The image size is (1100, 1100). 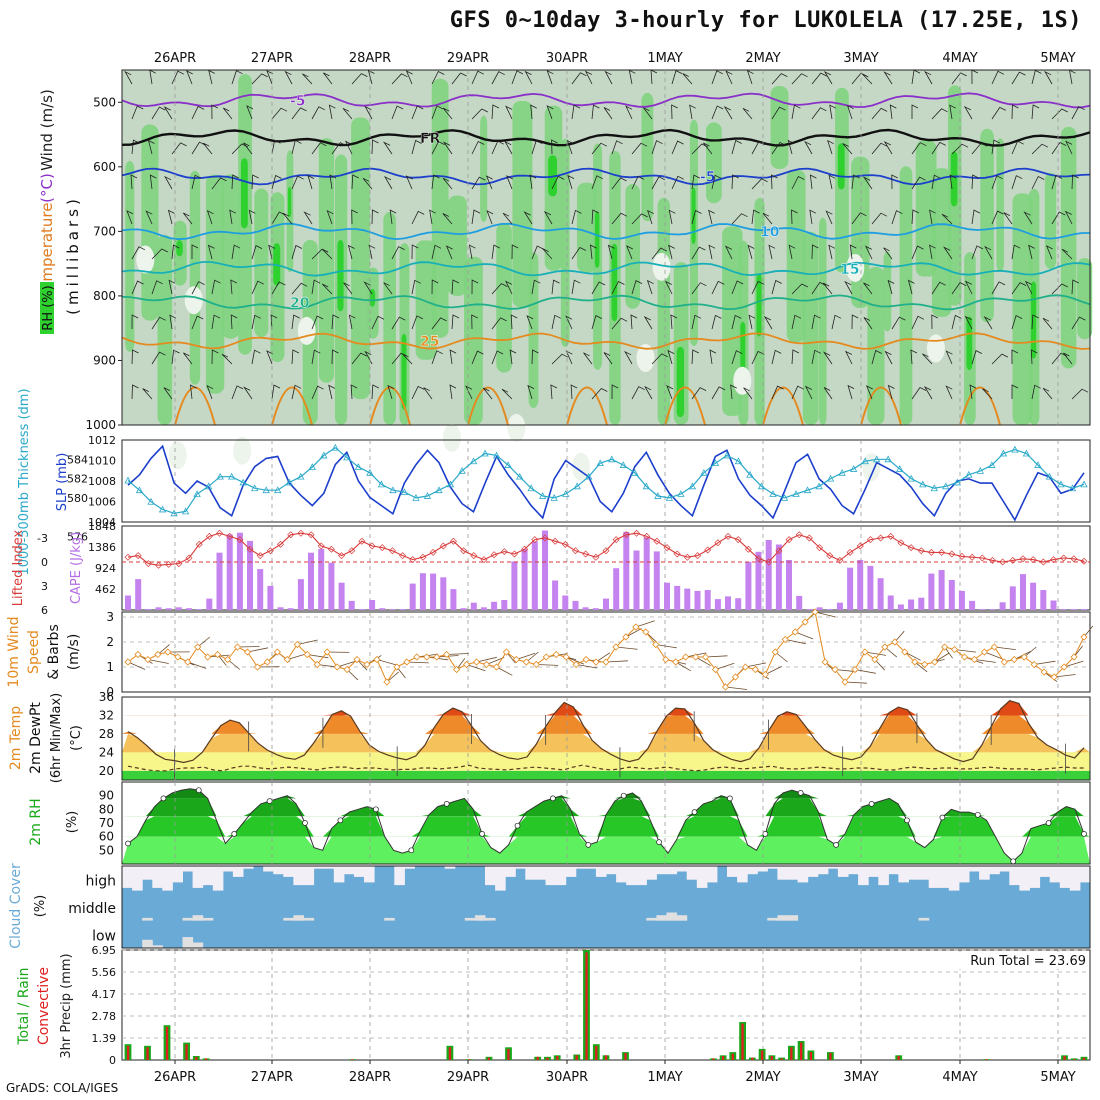 What do you see at coordinates (76, 568) in the screenshot?
I see `cape-axis-label: CAPE (J/kg)` at bounding box center [76, 568].